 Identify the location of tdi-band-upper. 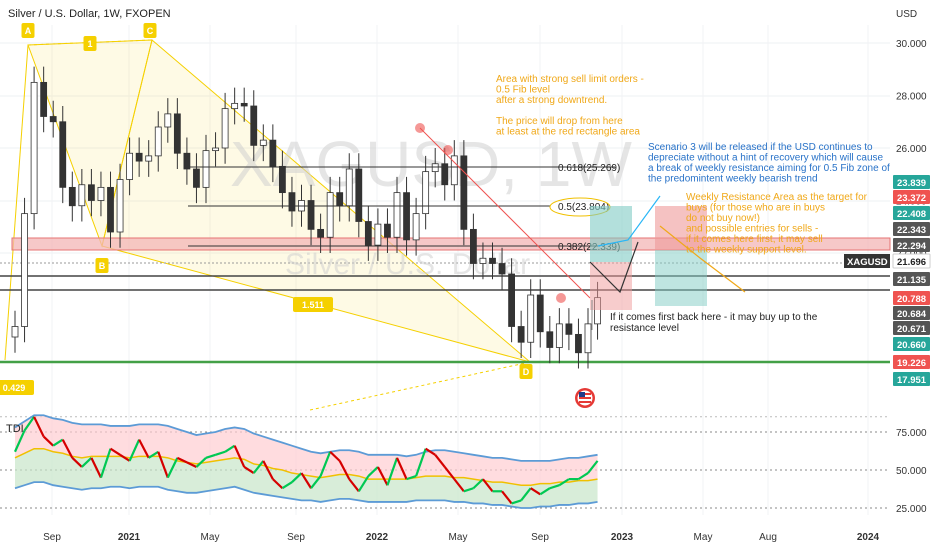
(306, 438).